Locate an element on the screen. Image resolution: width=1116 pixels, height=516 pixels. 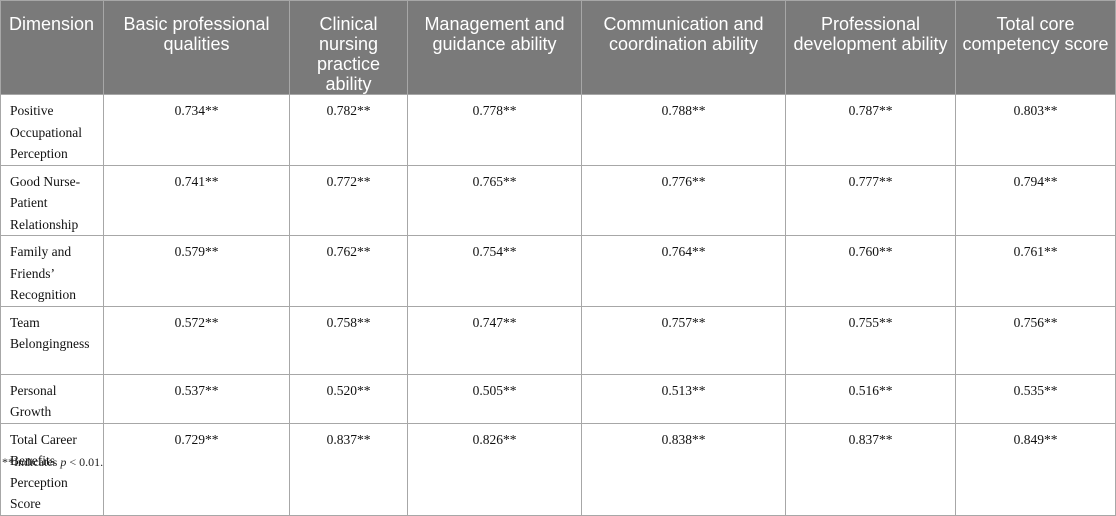
header-clinical-nursing-practice-ability: Clinical nursing practice ability is located at coordinates (348, 47).